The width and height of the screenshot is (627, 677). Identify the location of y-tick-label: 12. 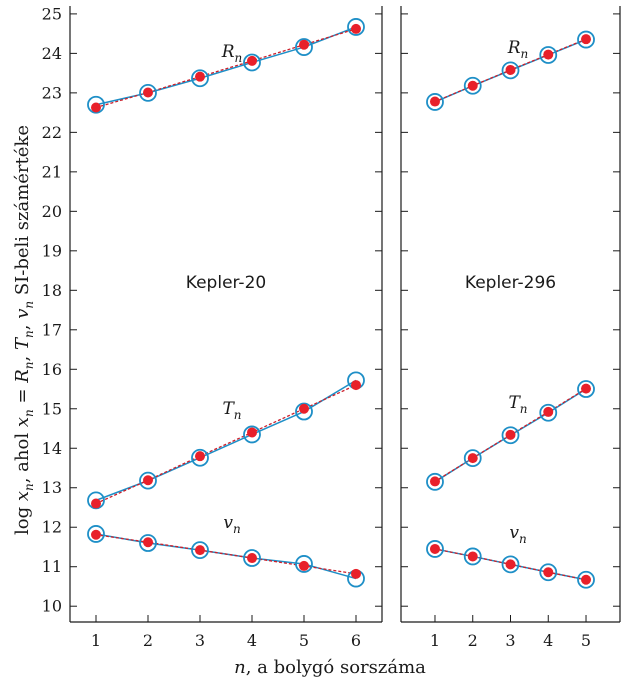
(52, 527).